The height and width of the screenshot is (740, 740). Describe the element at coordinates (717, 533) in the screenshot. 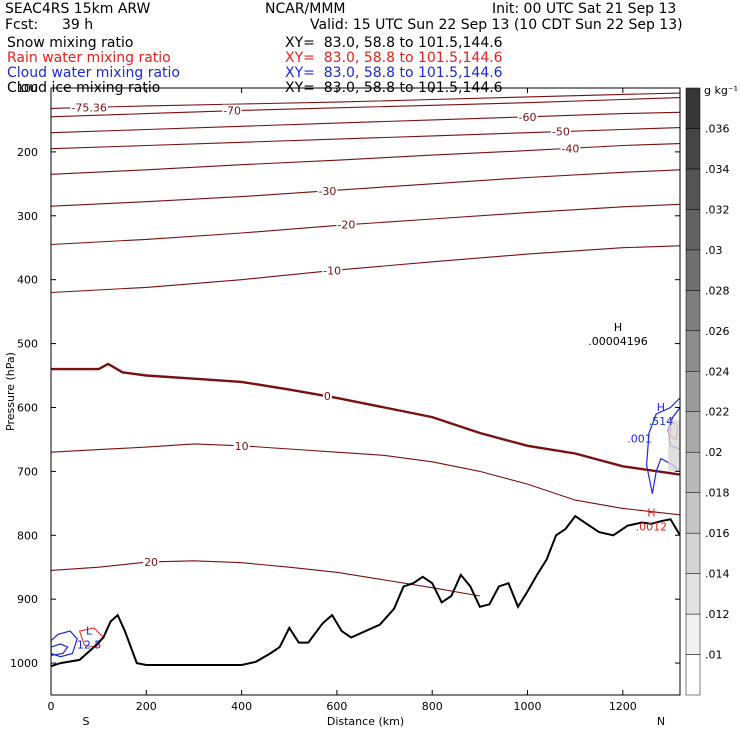

I see `colorbar-tick-3: .016` at that location.